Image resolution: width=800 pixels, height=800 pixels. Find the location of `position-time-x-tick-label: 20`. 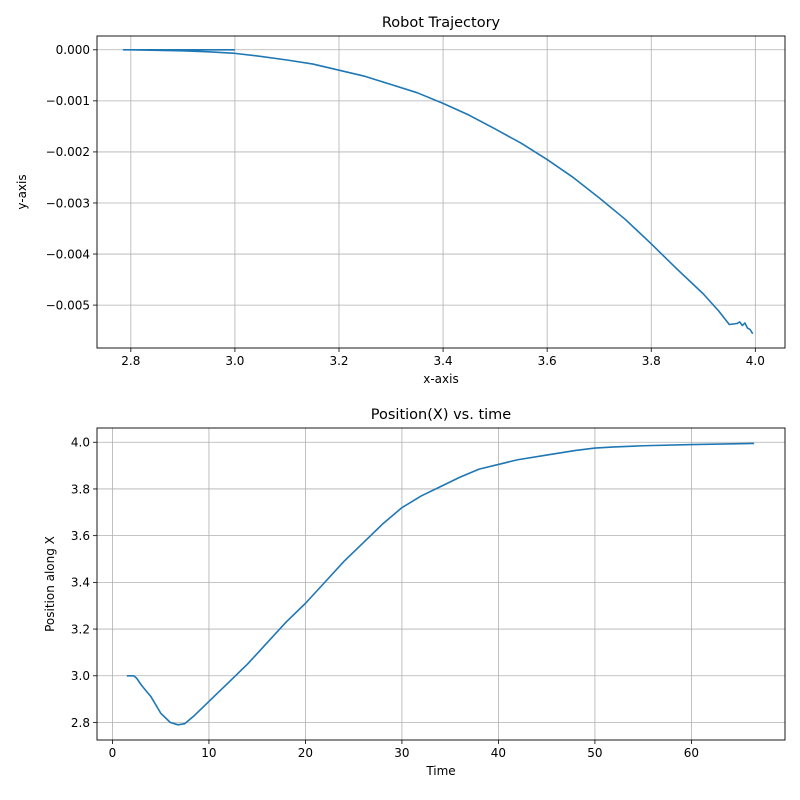

position-time-x-tick-label: 20 is located at coordinates (305, 753).